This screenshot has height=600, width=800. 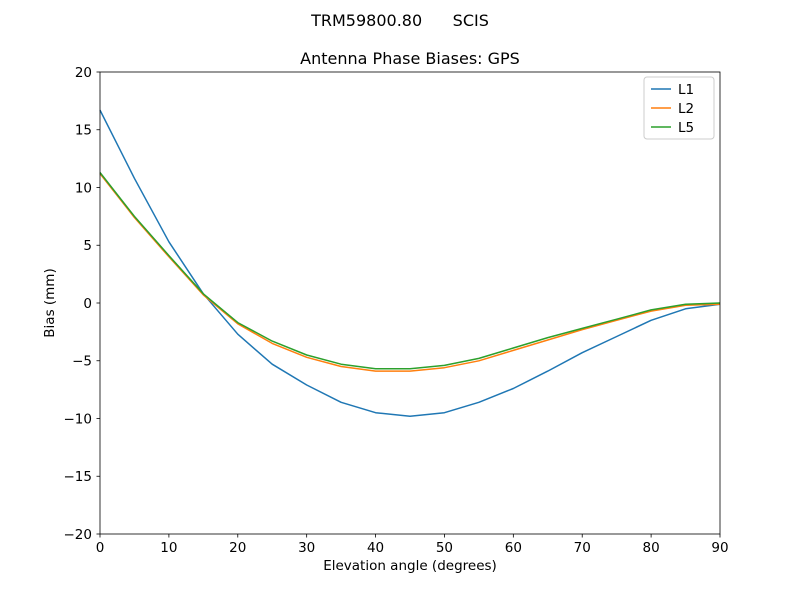 I want to click on y-tick-label: −20, so click(x=78, y=535).